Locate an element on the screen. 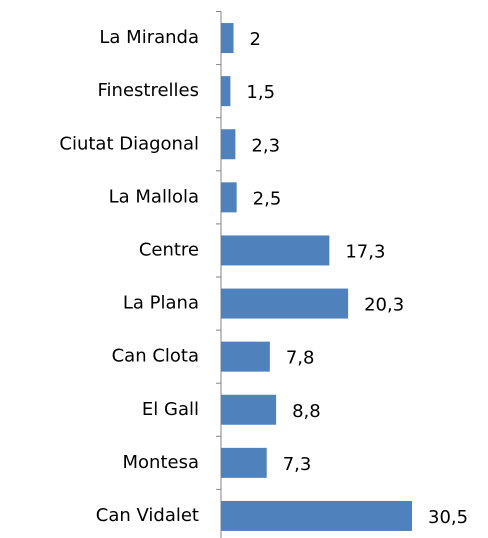  category-label: El Gall is located at coordinates (170, 409).